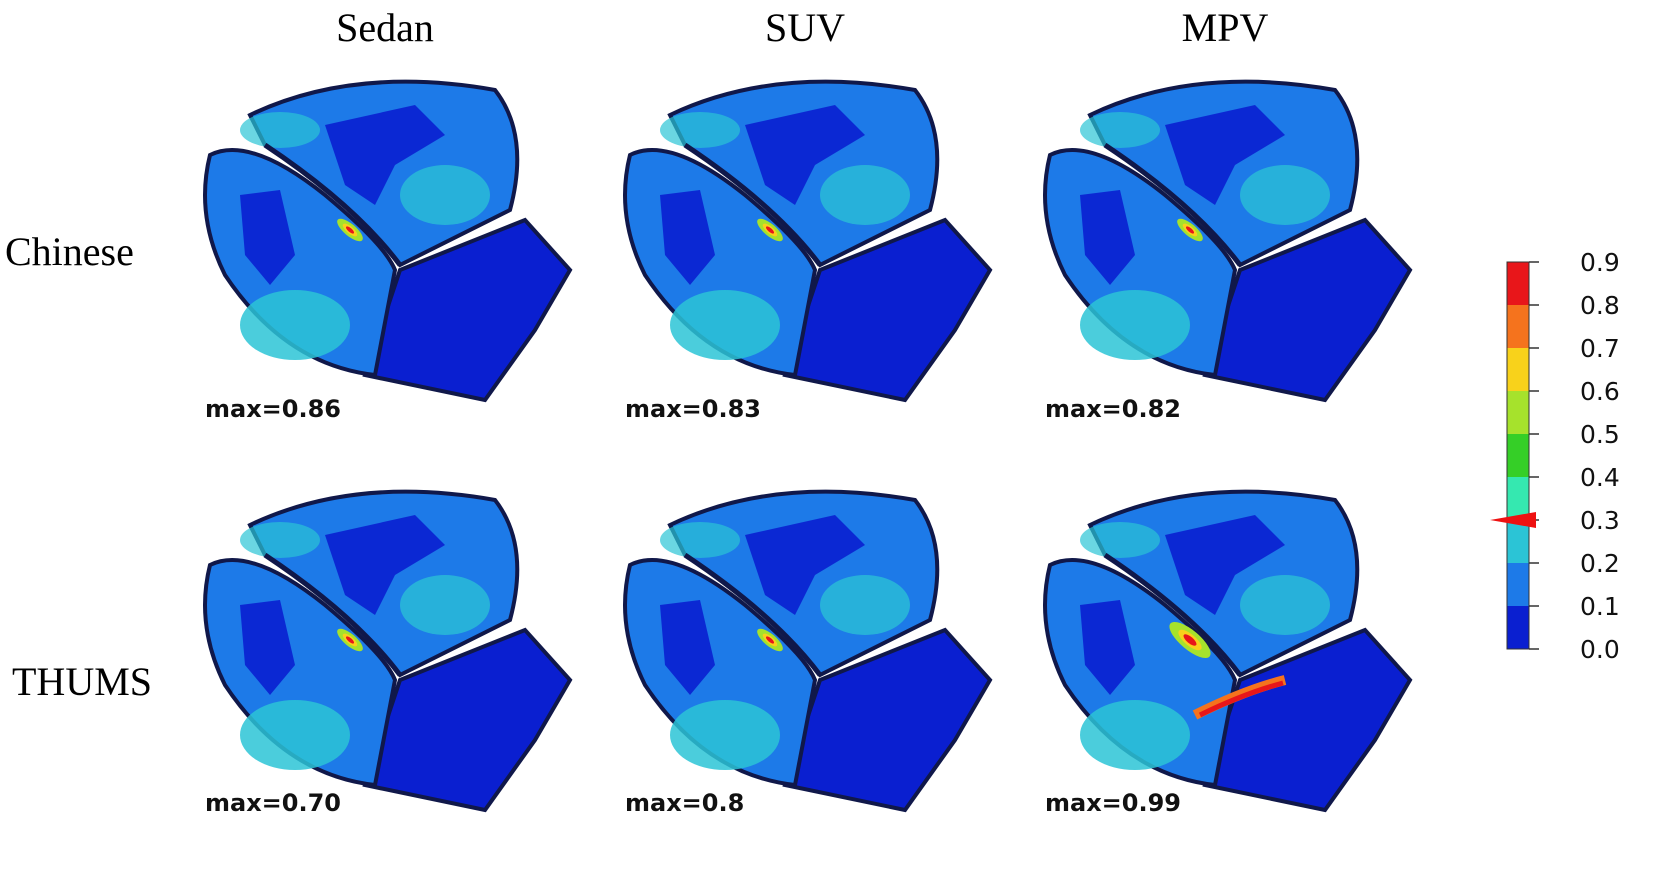  Describe the element at coordinates (82, 681) in the screenshot. I see `row-label-thums: THUMS` at that location.